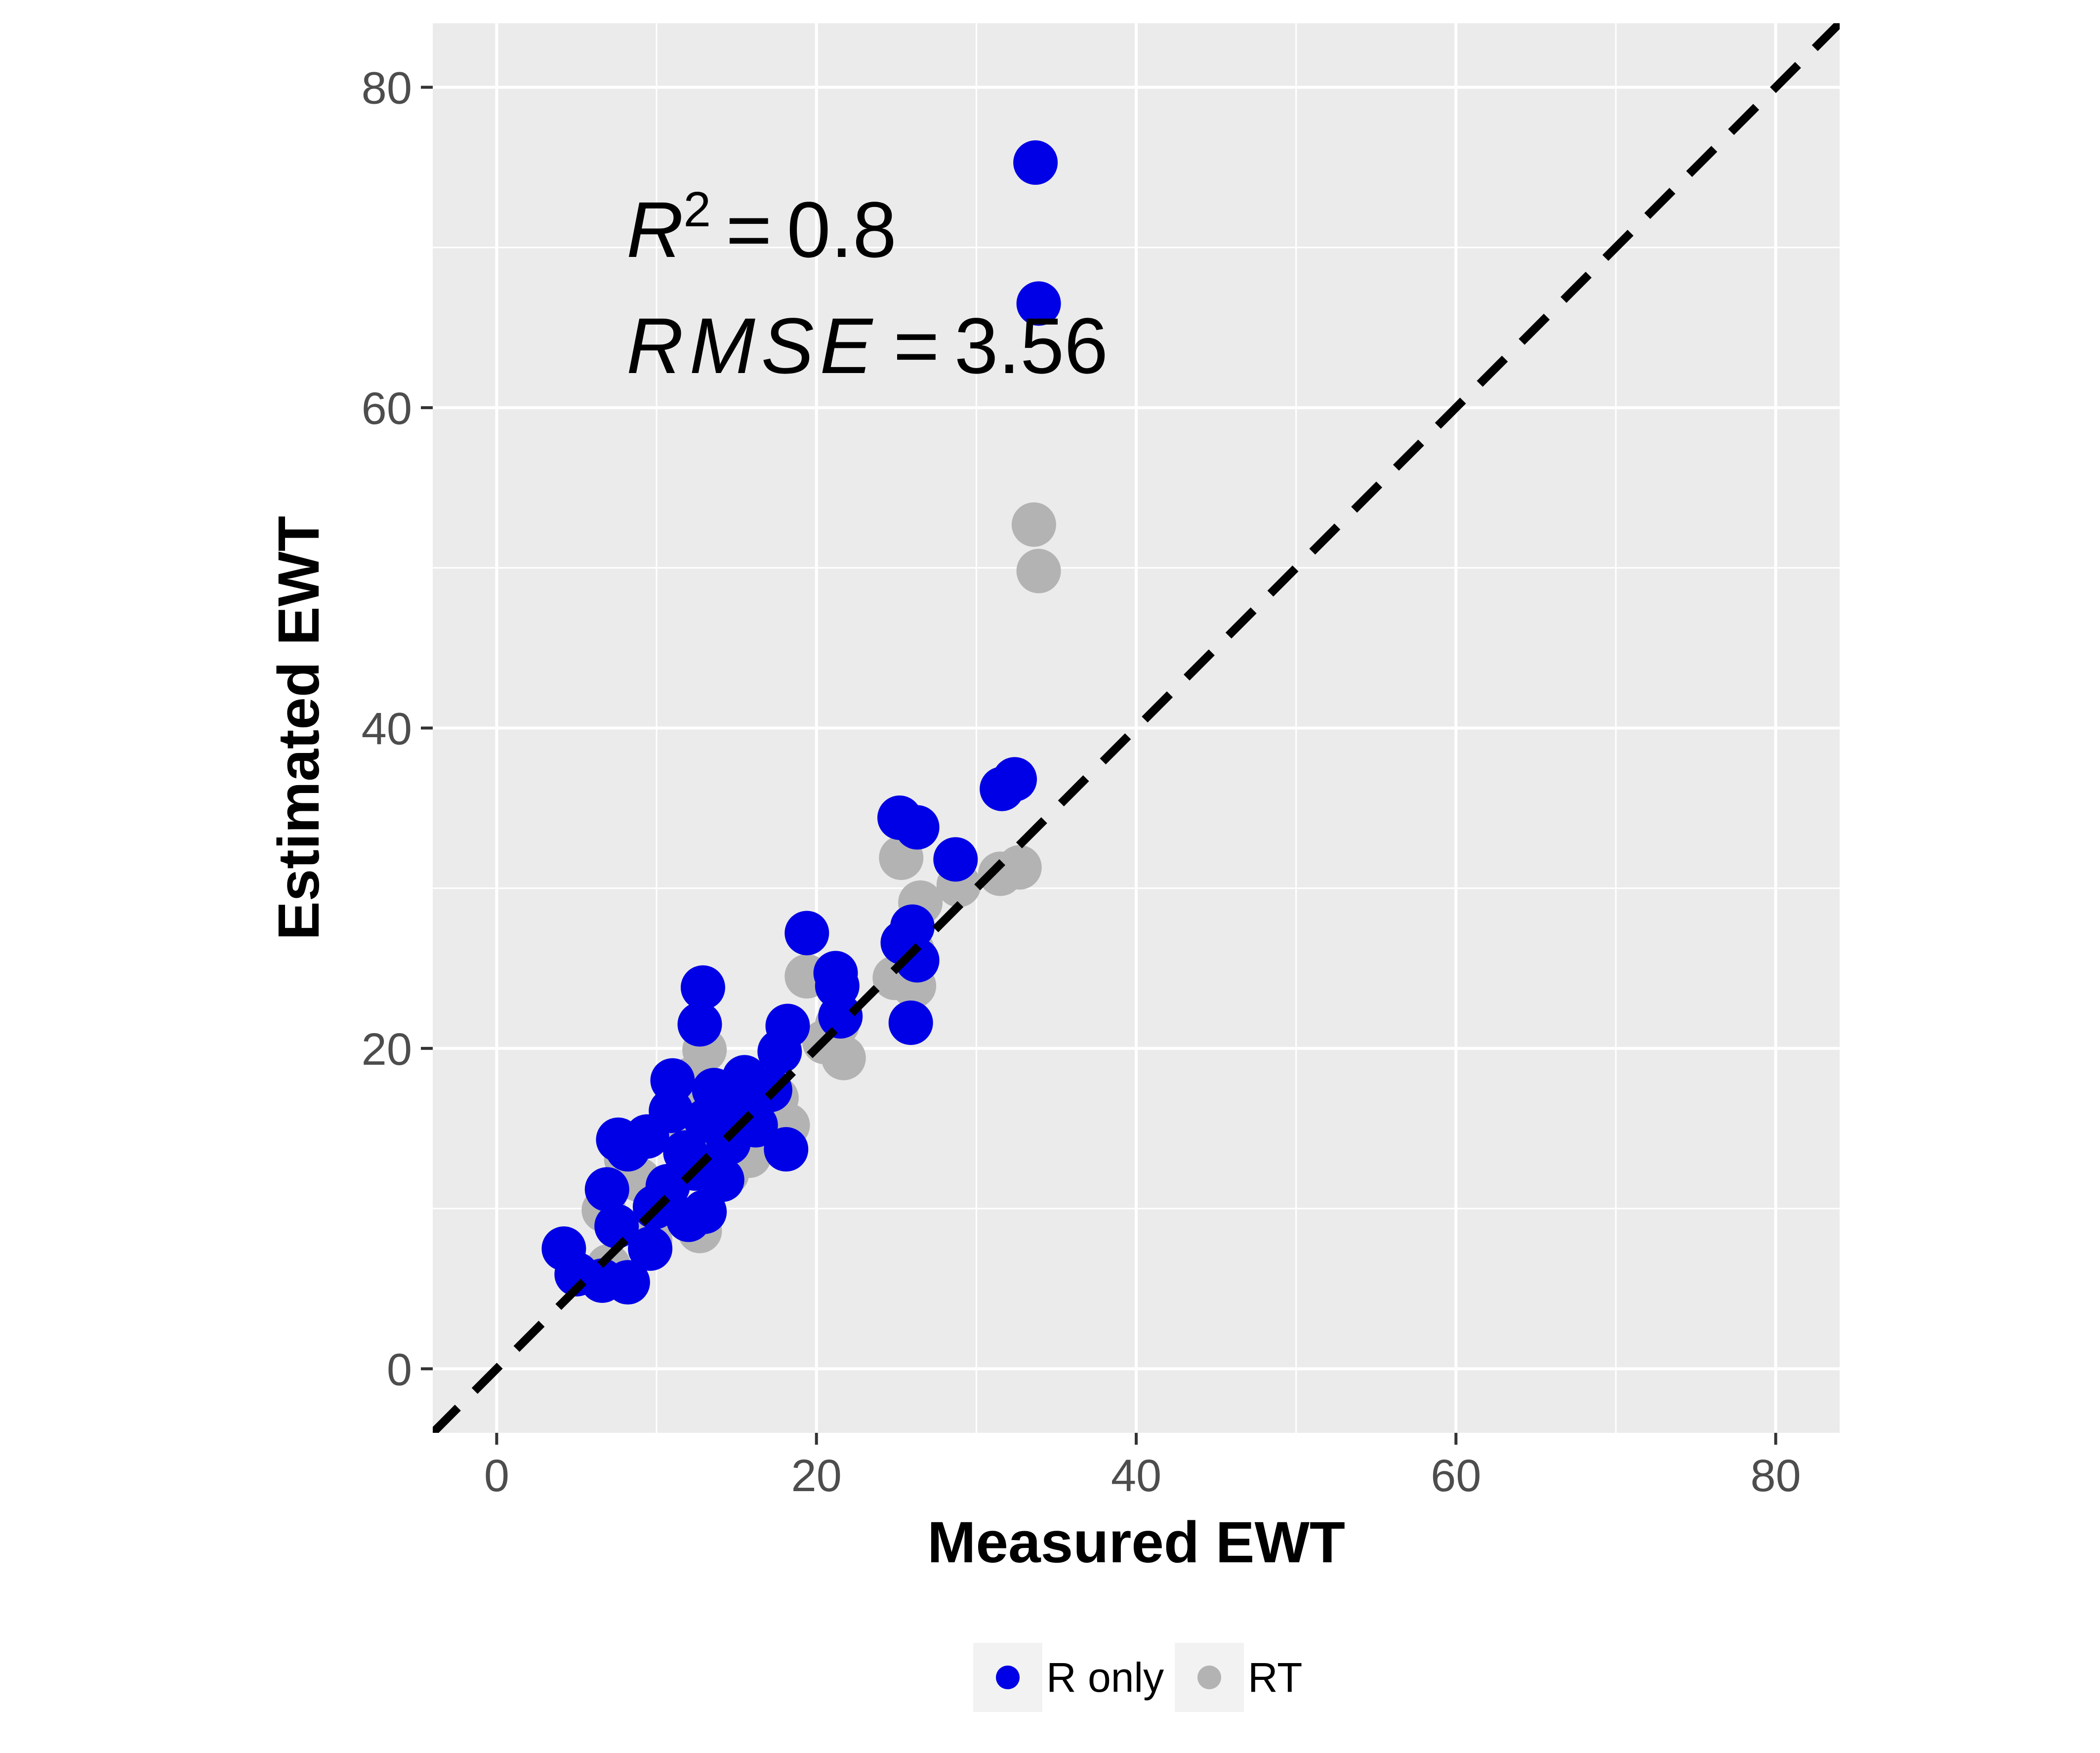 The image size is (2100, 1753). I want to click on rmse-equals: =, so click(916, 345).